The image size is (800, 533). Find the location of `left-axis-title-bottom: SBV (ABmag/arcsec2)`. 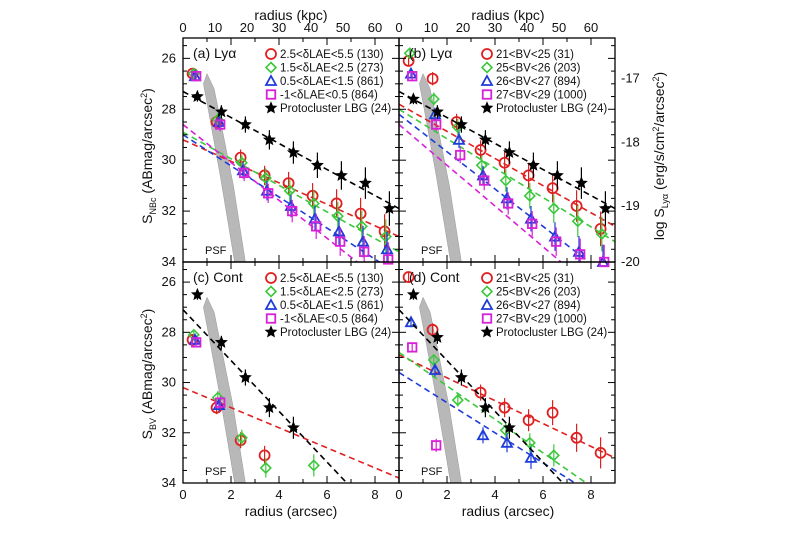

left-axis-title-bottom: SBV (ABmag/arcsec2) is located at coordinates (148, 374).